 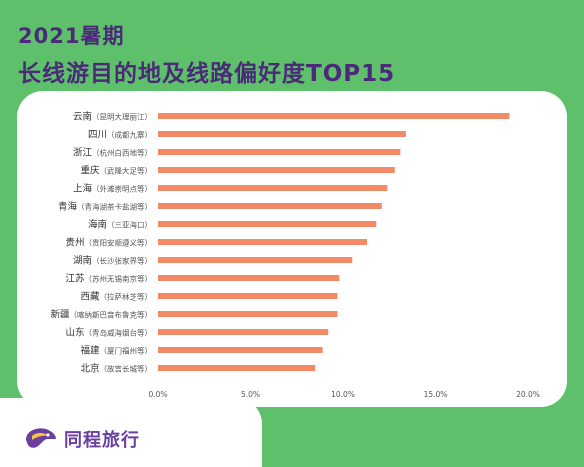 I want to click on brand-logo: 同程旅行, so click(x=82, y=439).